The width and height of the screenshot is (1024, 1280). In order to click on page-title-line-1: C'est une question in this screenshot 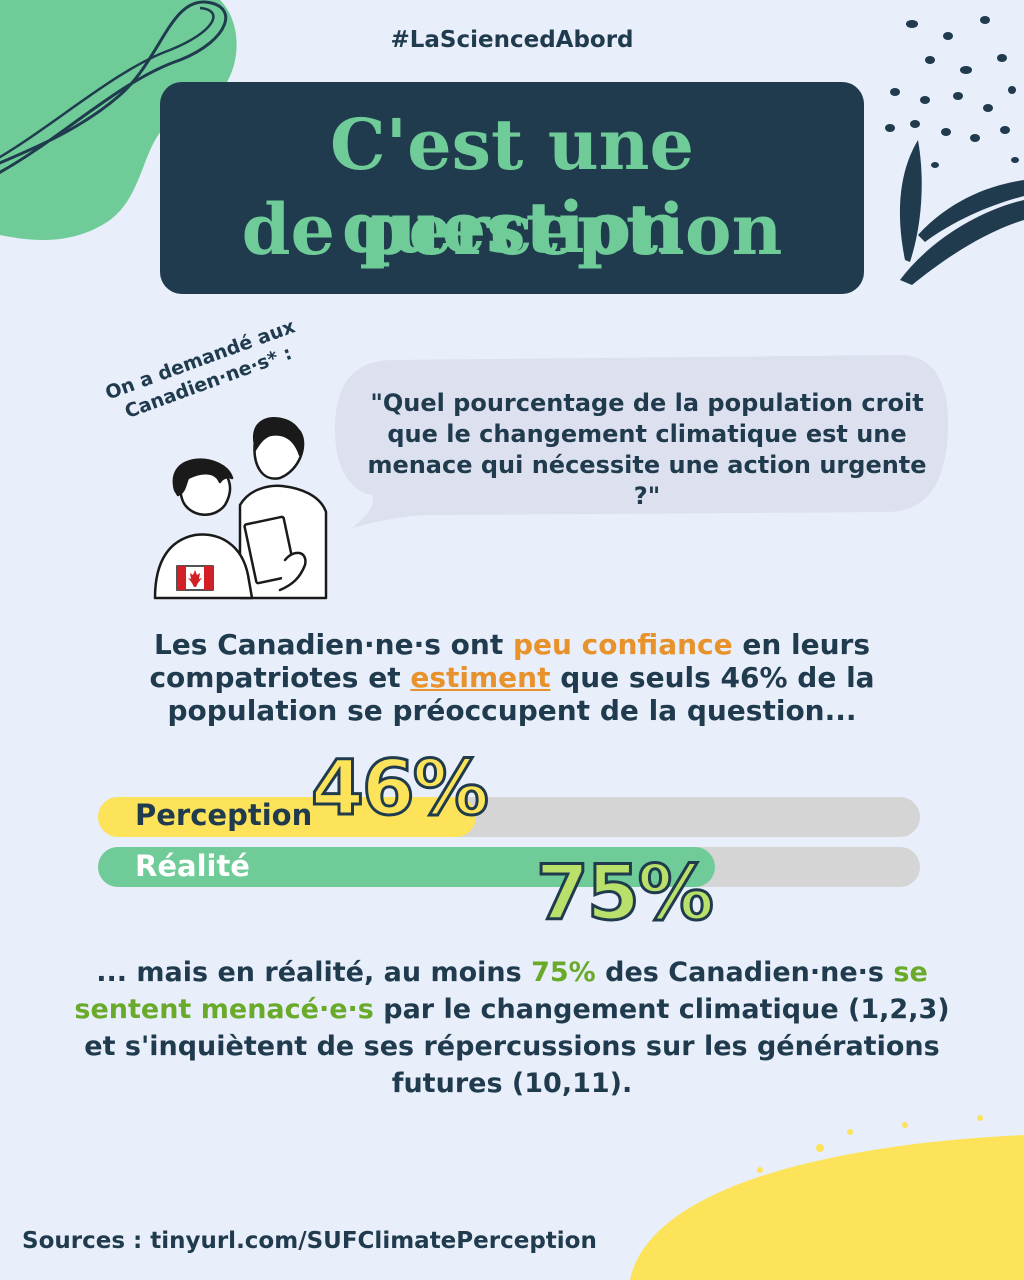, I will do `click(512, 186)`.